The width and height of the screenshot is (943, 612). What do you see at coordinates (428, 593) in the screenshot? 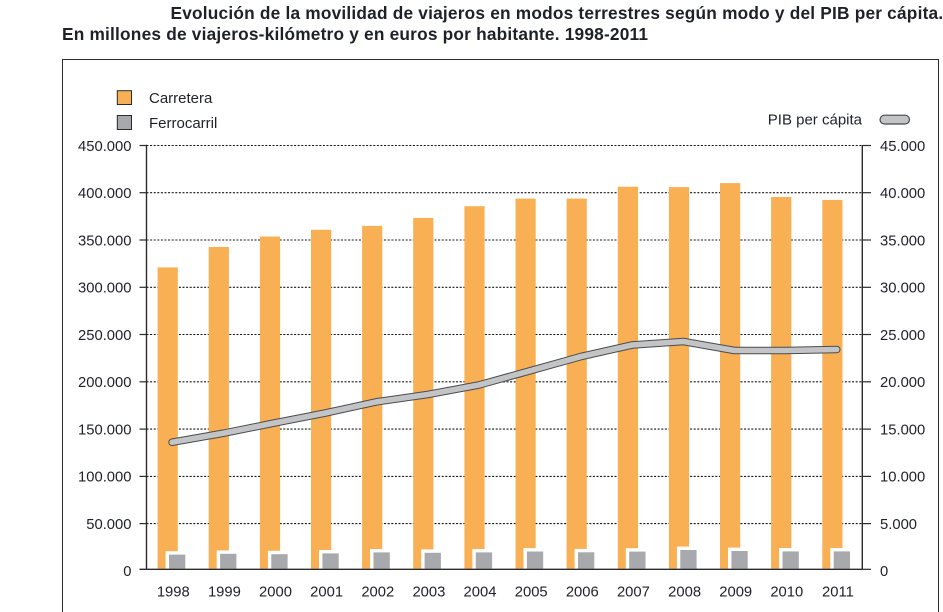
I see `svg-text: 2003` at bounding box center [428, 593].